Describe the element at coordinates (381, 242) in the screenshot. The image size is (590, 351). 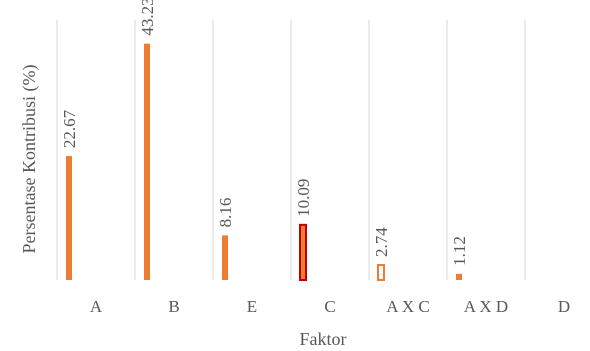
I see `data-label: 2.74` at that location.